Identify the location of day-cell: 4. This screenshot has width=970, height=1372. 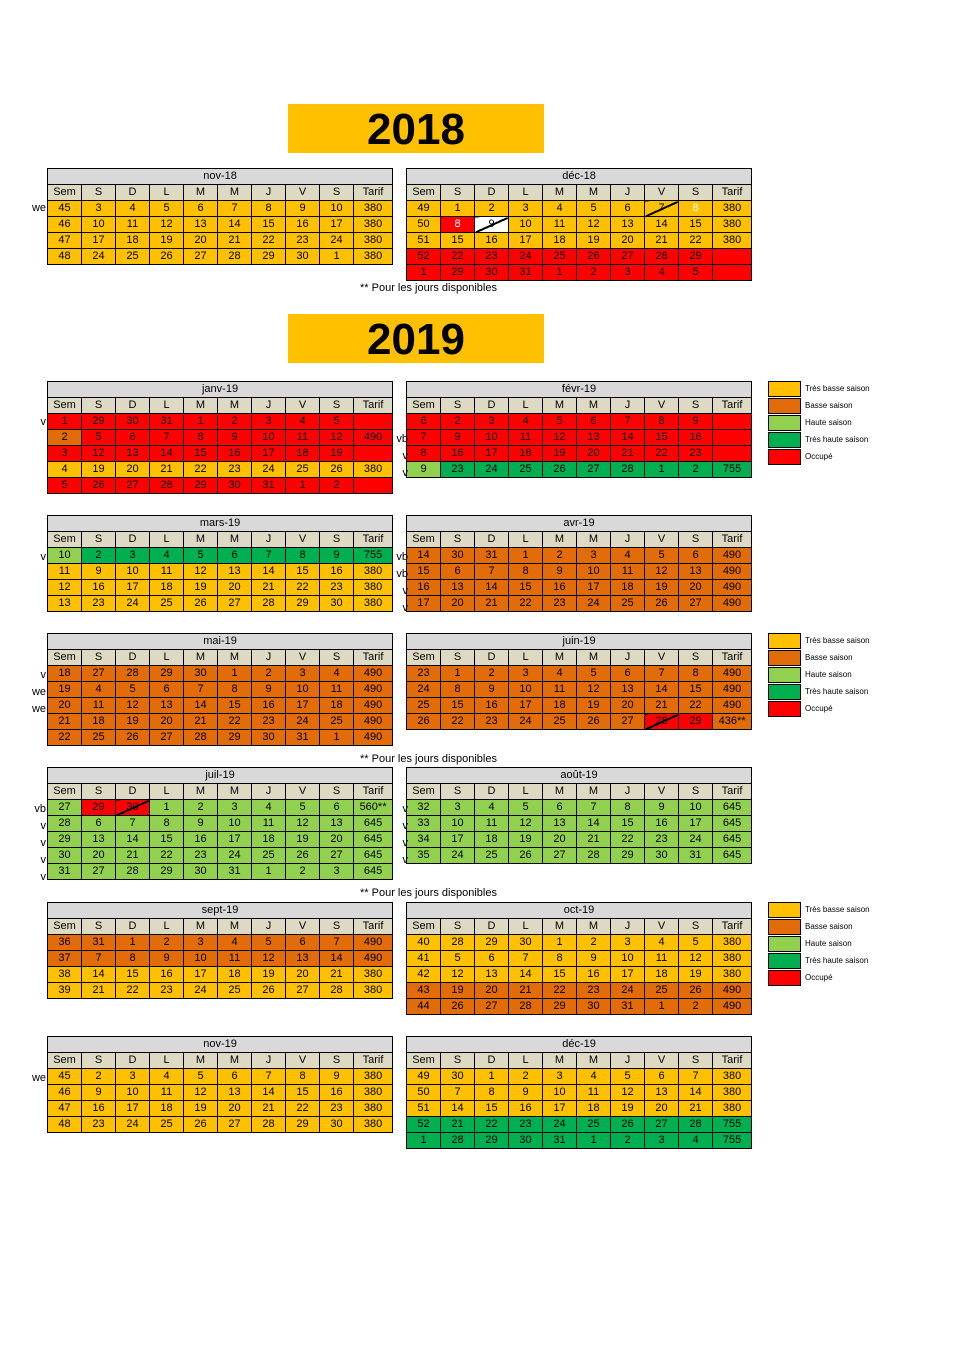
(627, 555).